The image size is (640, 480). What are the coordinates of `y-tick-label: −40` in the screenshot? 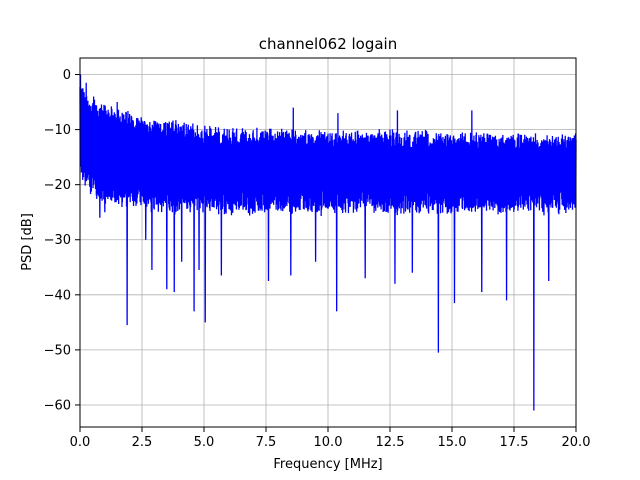 It's located at (57, 295).